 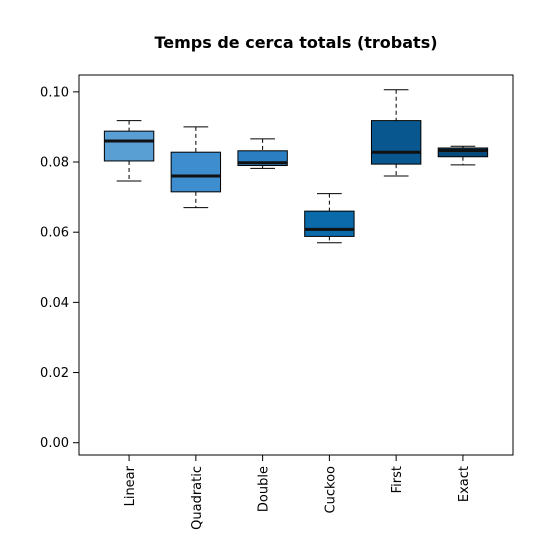 What do you see at coordinates (330, 489) in the screenshot?
I see `x-tick-label: Cuckoo` at bounding box center [330, 489].